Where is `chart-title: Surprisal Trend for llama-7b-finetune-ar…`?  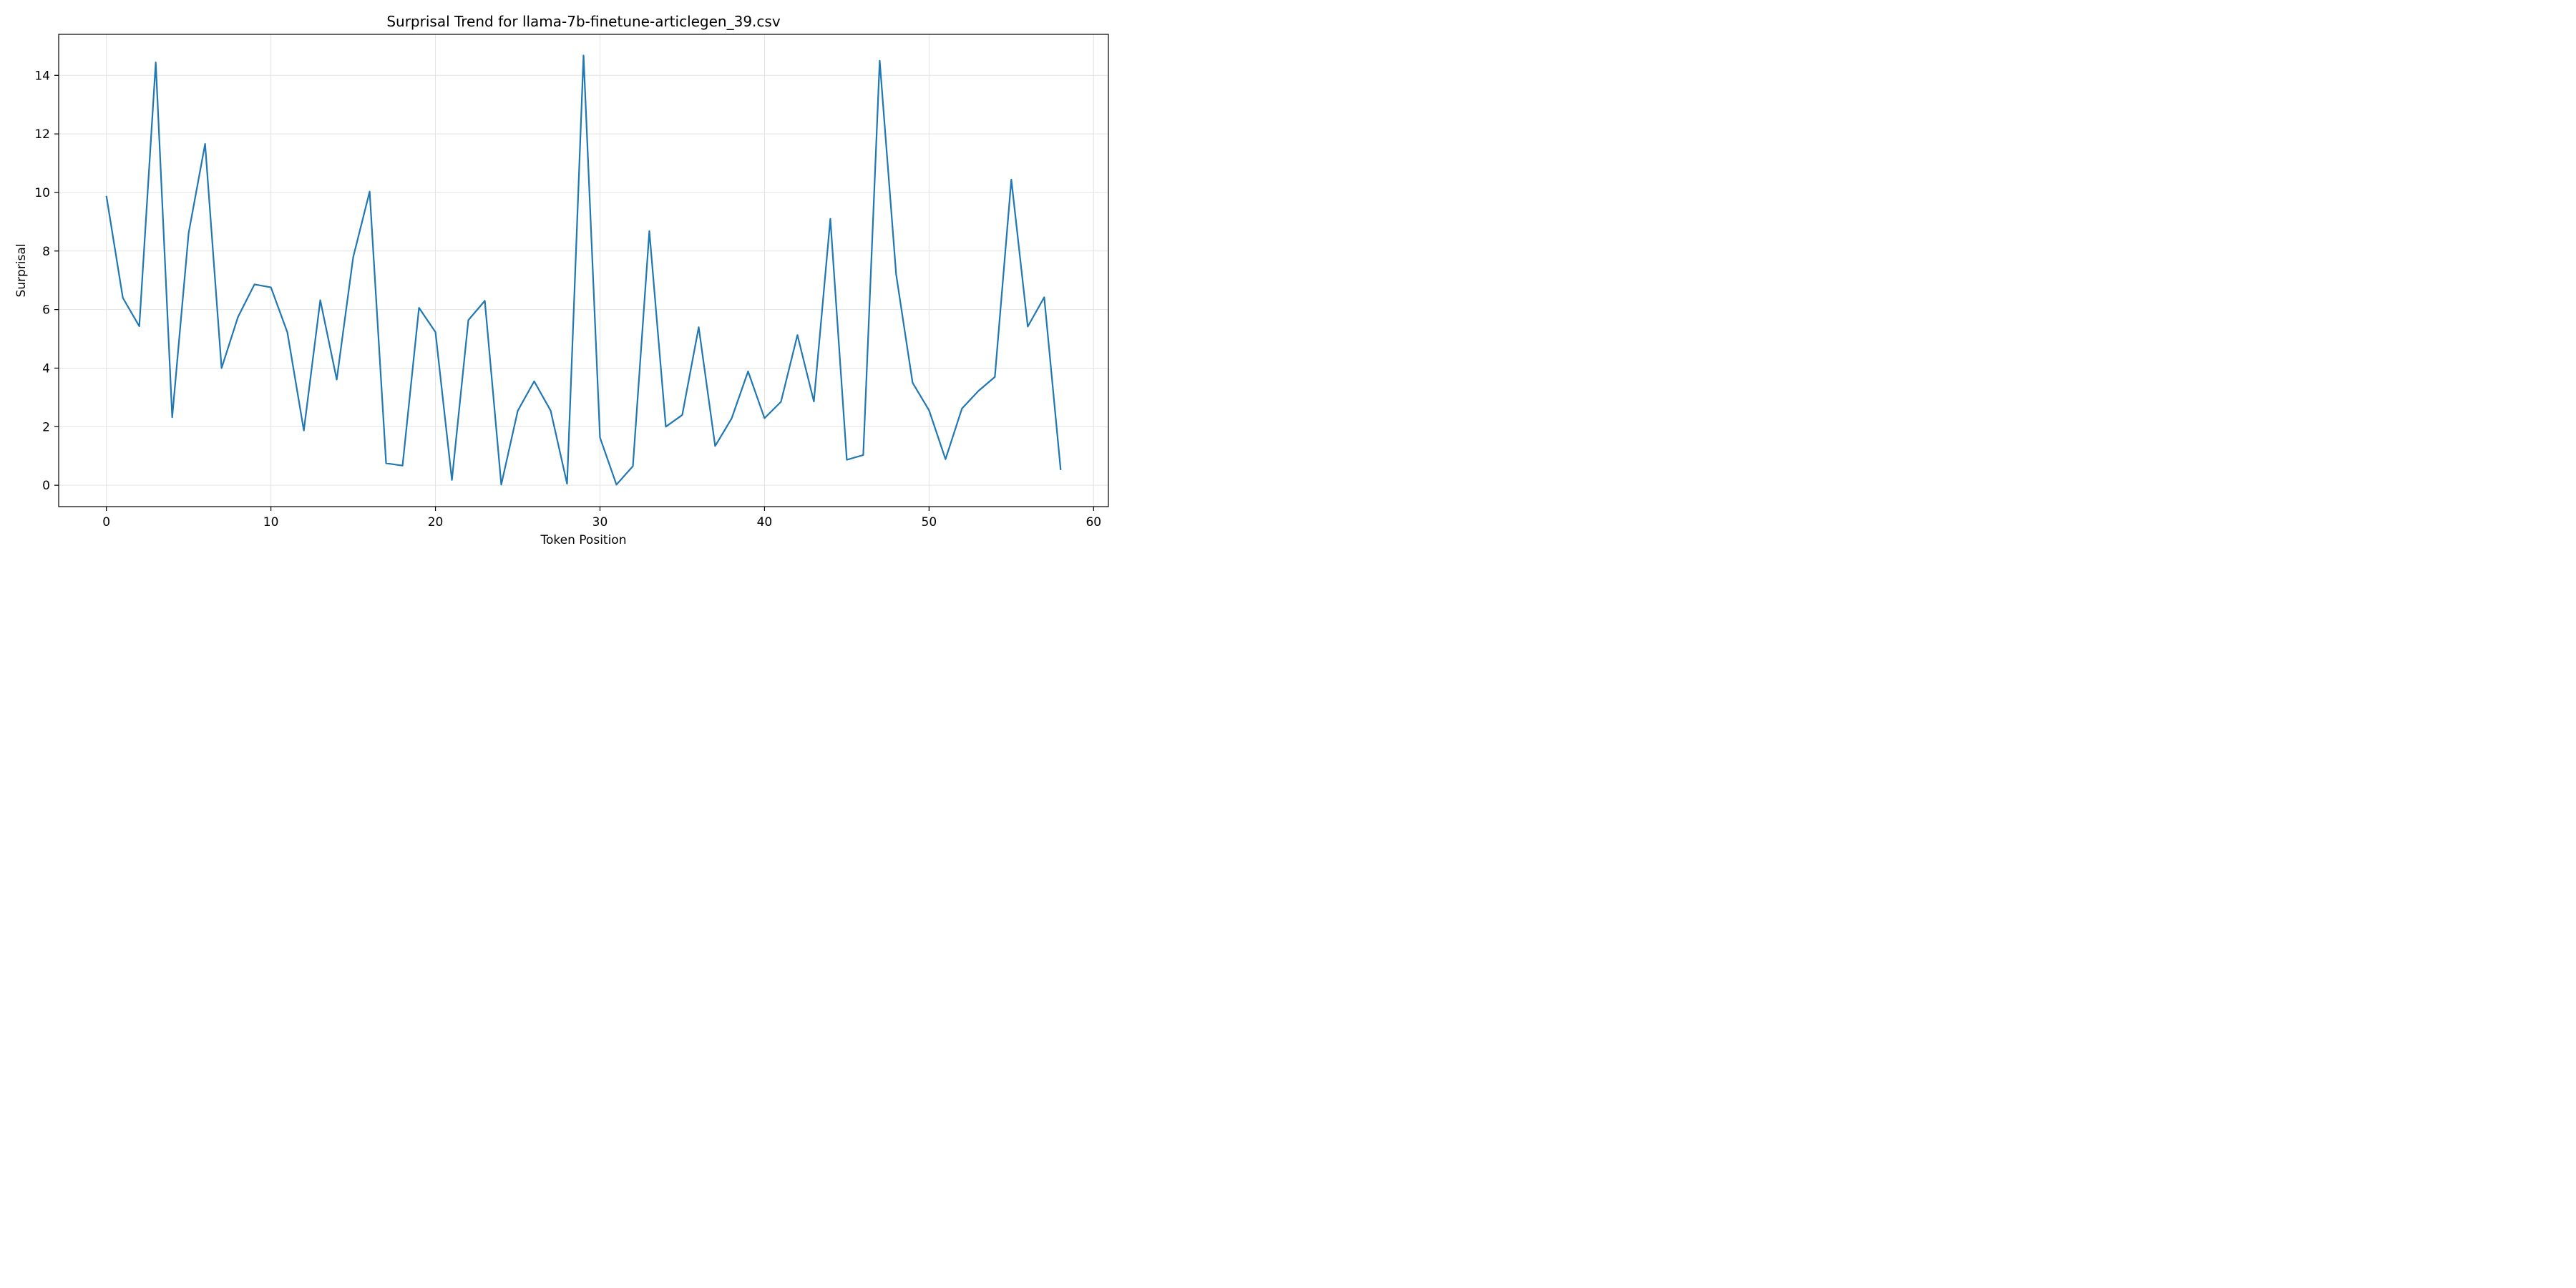
chart-title: Surprisal Trend for llama-7b-finetune-ar… is located at coordinates (583, 21).